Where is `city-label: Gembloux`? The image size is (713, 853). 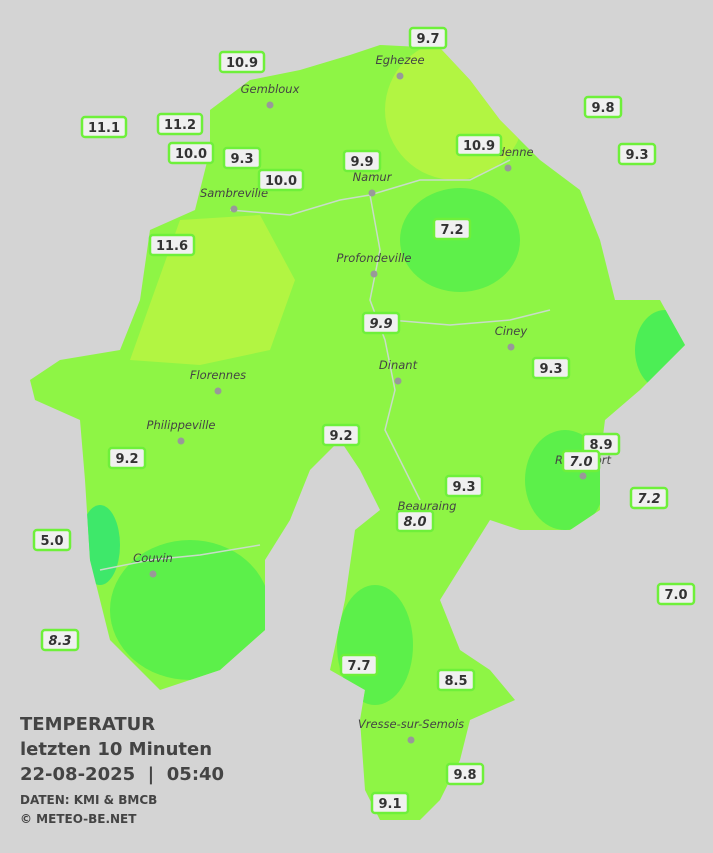
city-label: Gembloux is located at coordinates (270, 89).